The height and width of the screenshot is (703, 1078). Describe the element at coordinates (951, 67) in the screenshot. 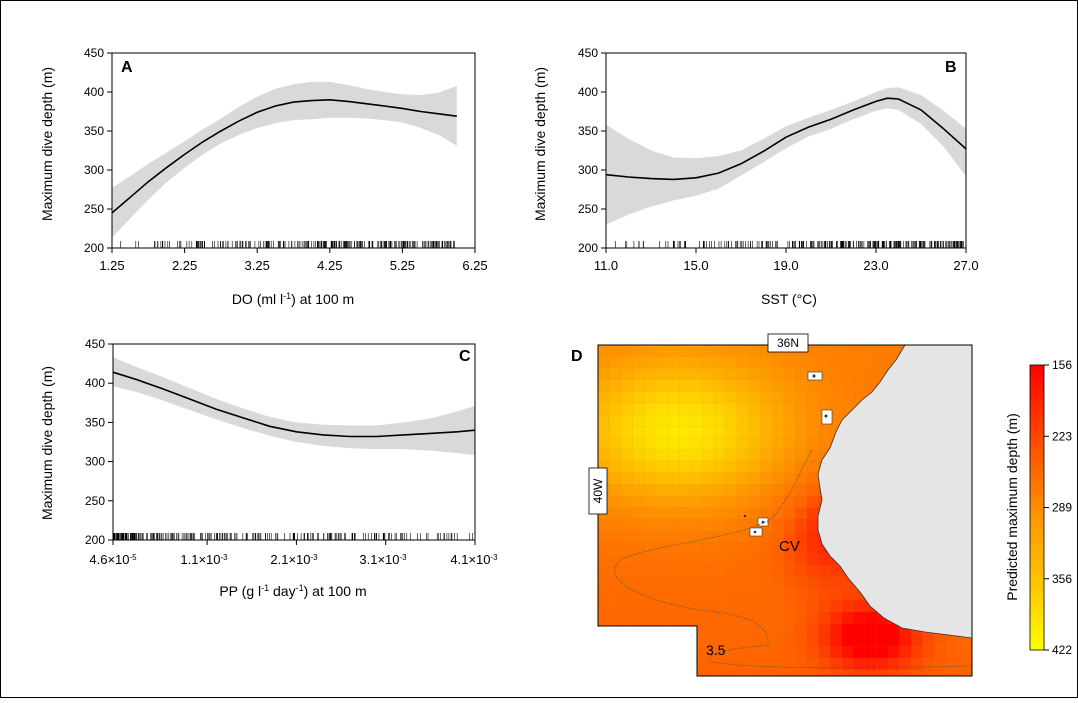

I see `panel-label: B` at that location.